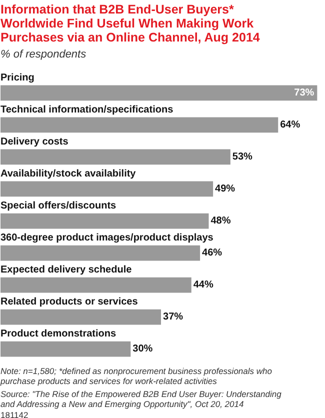  Describe the element at coordinates (14, 414) in the screenshot. I see `text: 181142` at that location.